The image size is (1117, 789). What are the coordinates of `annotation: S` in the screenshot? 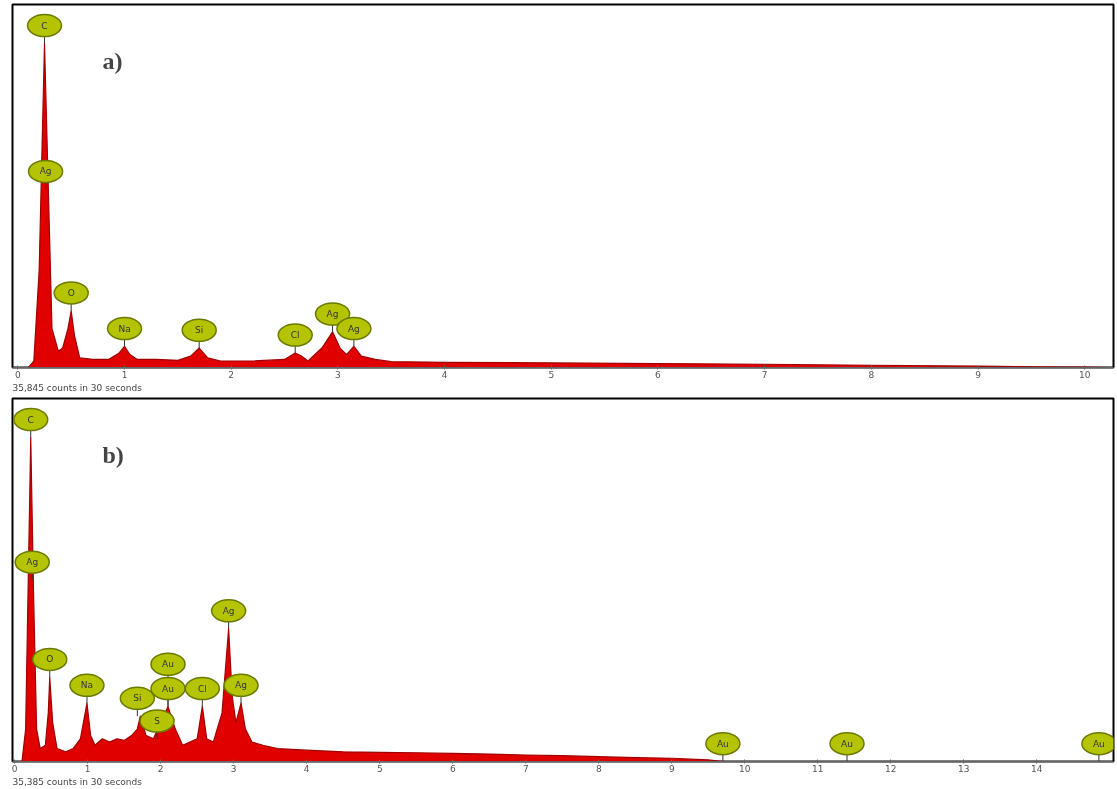 It's located at (157, 720).